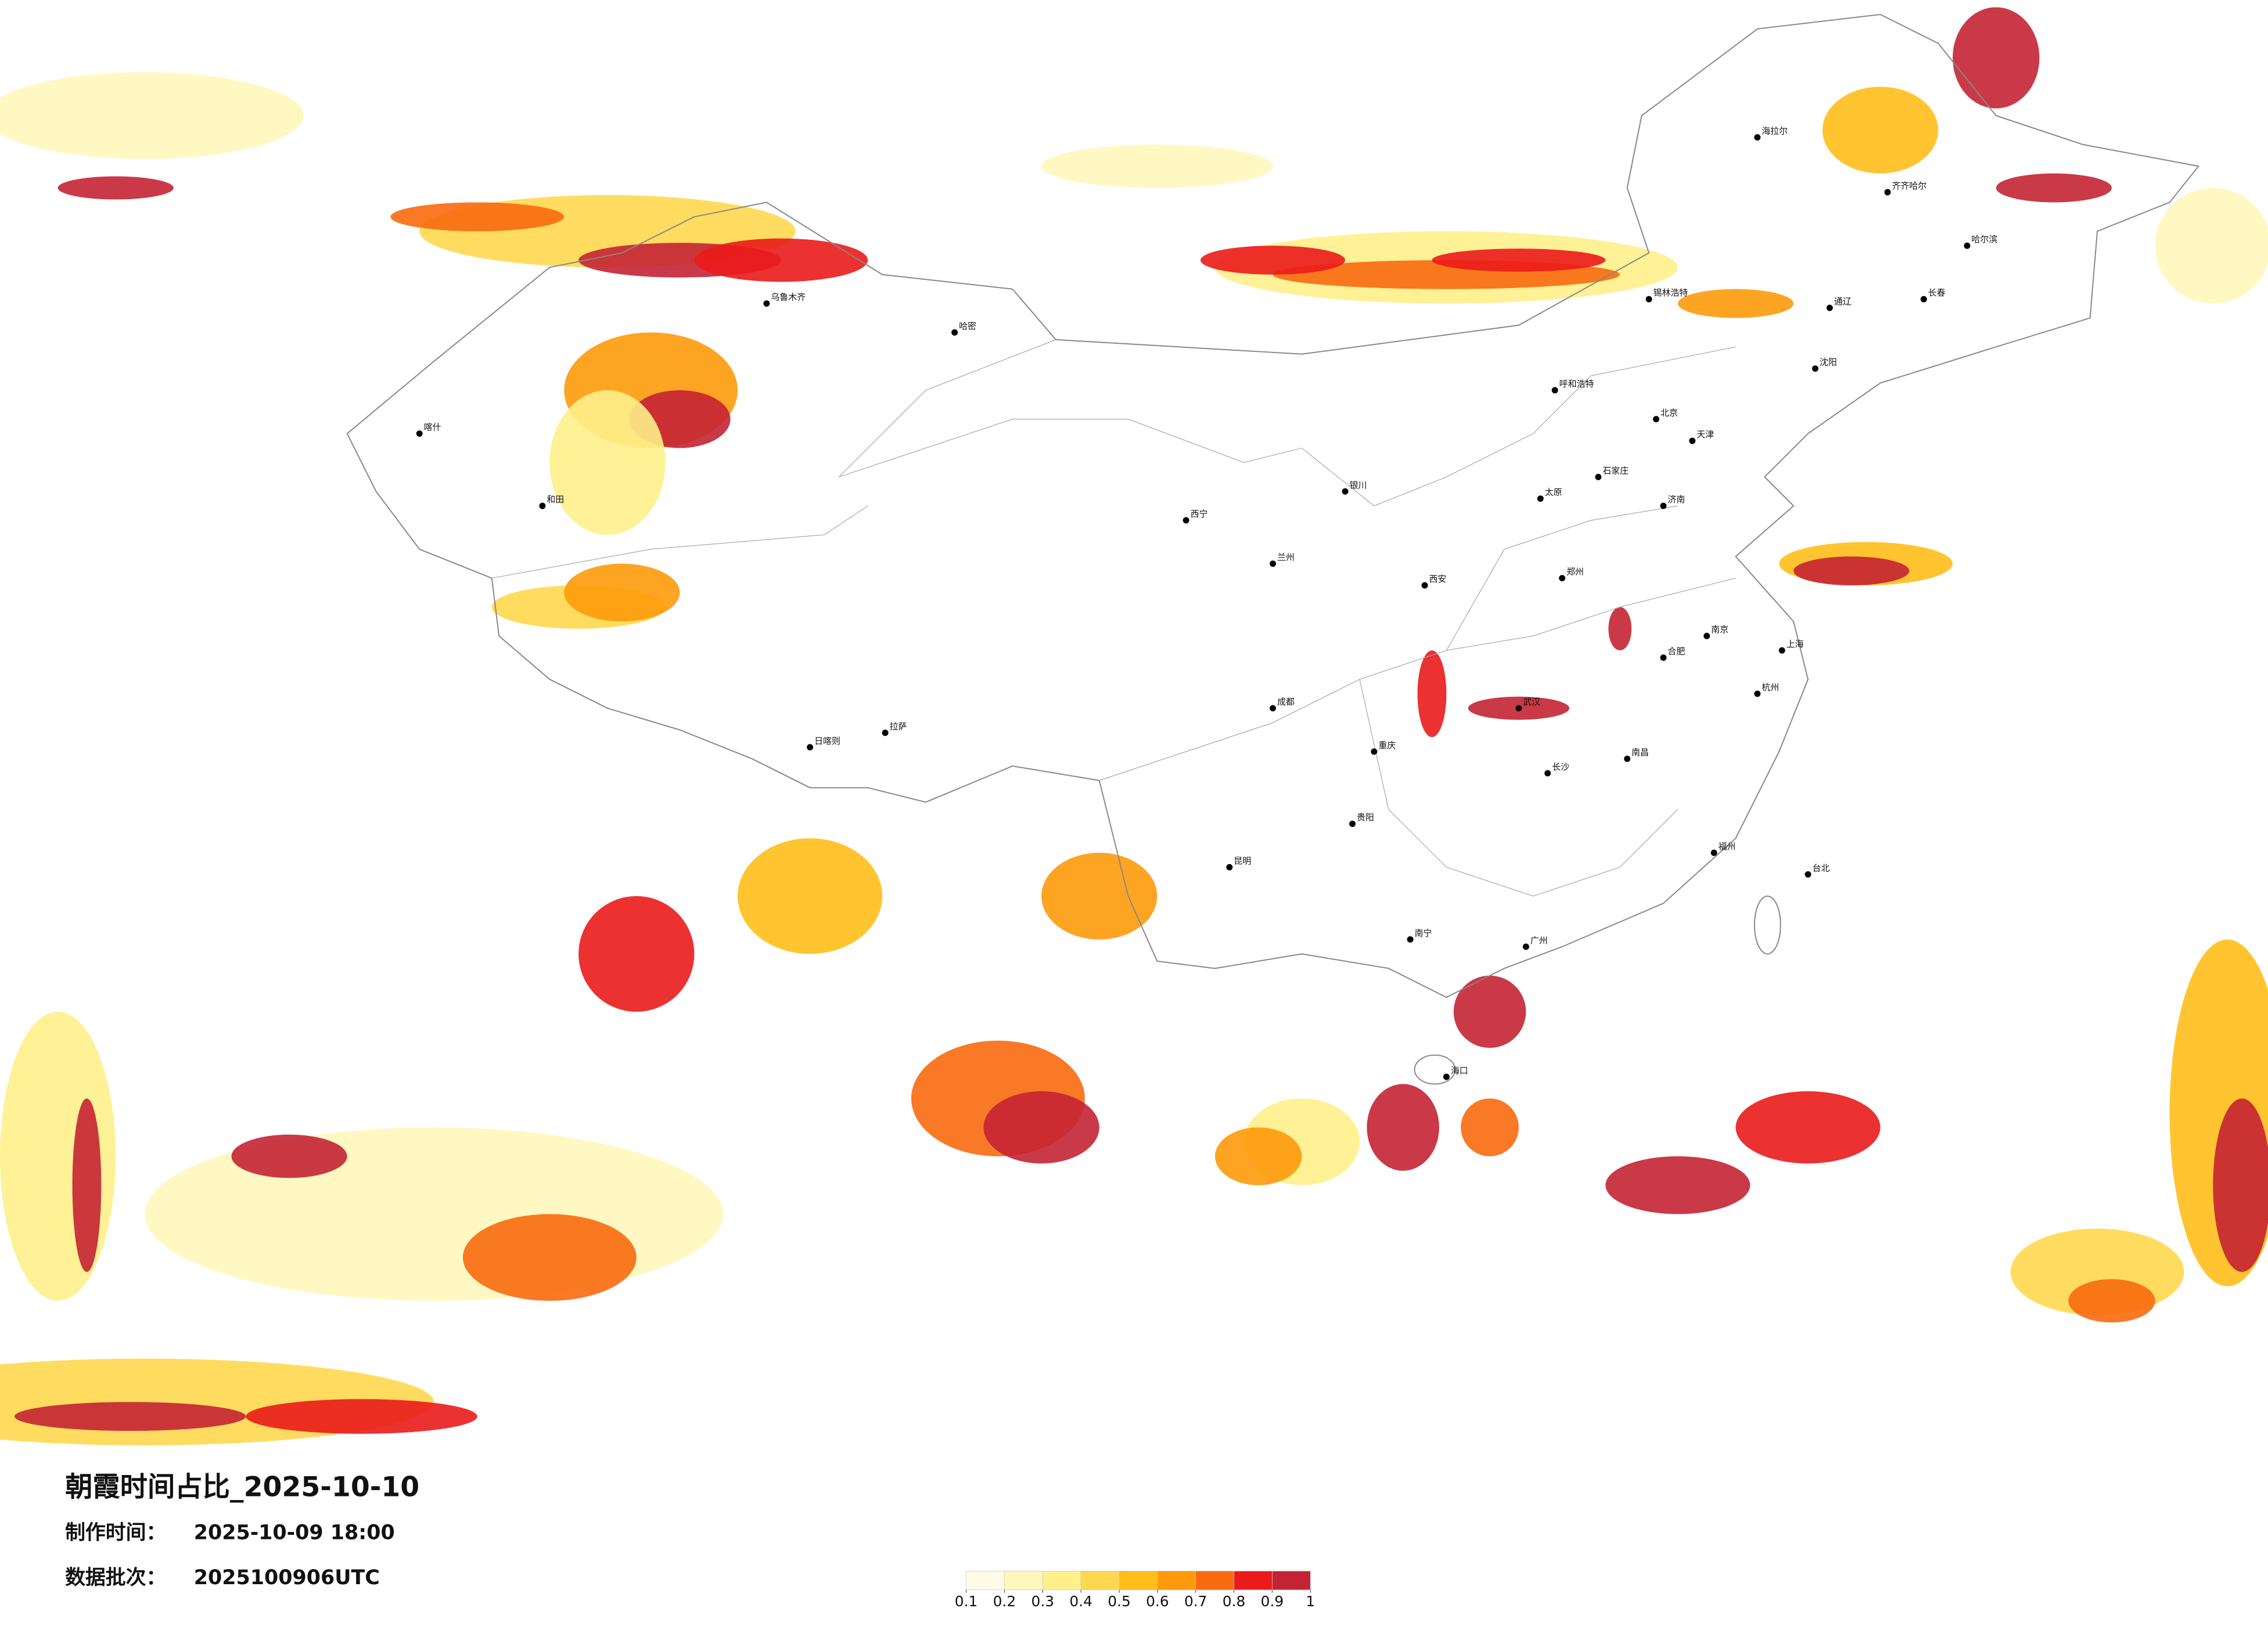  I want to click on city-label: 广州, so click(1539, 940).